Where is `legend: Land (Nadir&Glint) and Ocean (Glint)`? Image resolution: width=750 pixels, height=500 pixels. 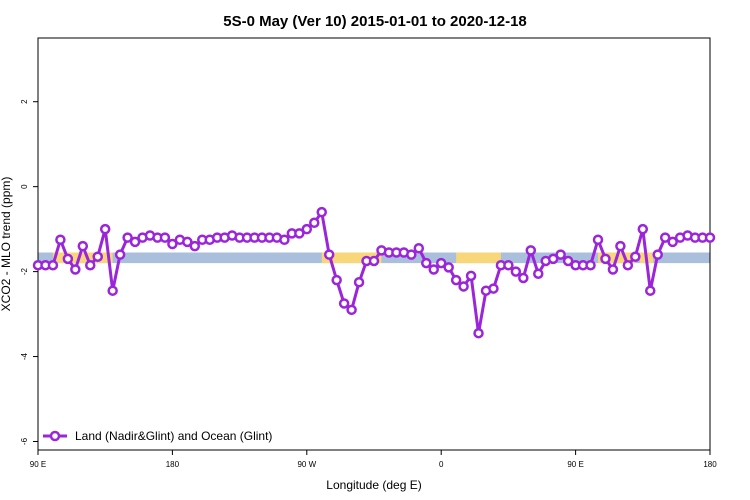 legend: Land (Nadir&Glint) and Ocean (Glint) is located at coordinates (157, 436).